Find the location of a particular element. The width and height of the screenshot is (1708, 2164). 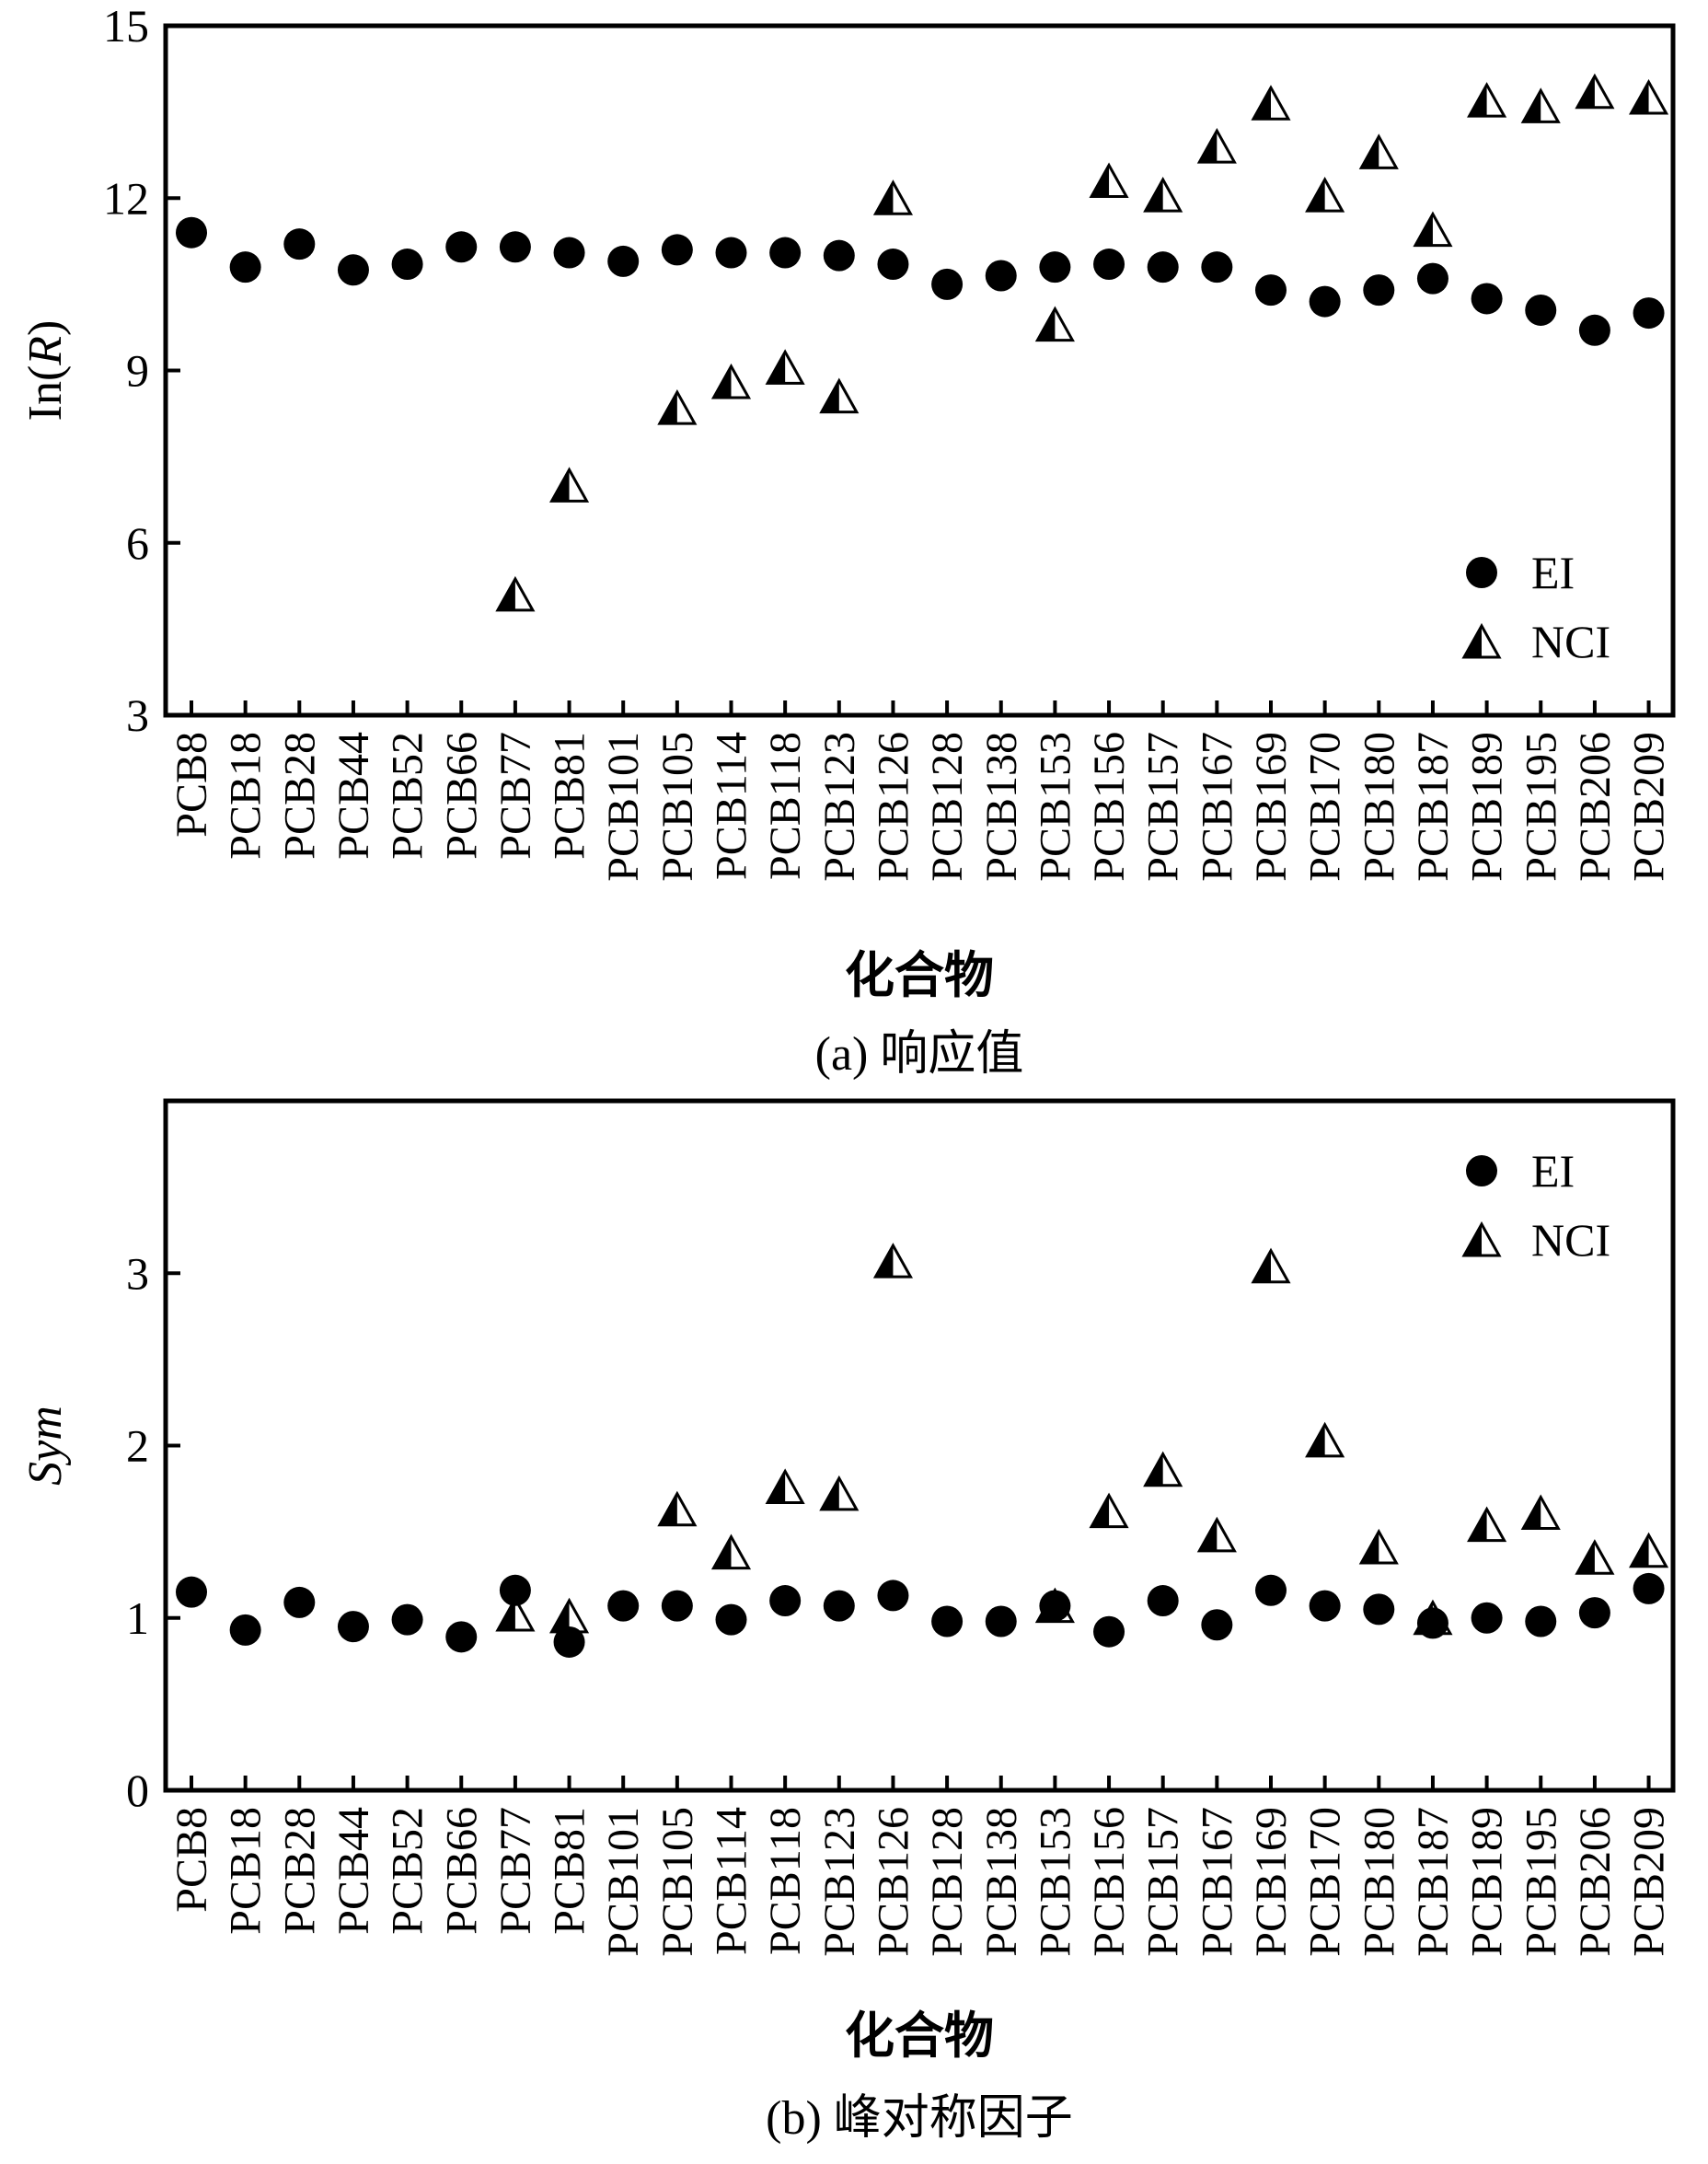

legend-marker-nci is located at coordinates (1481, 1239).